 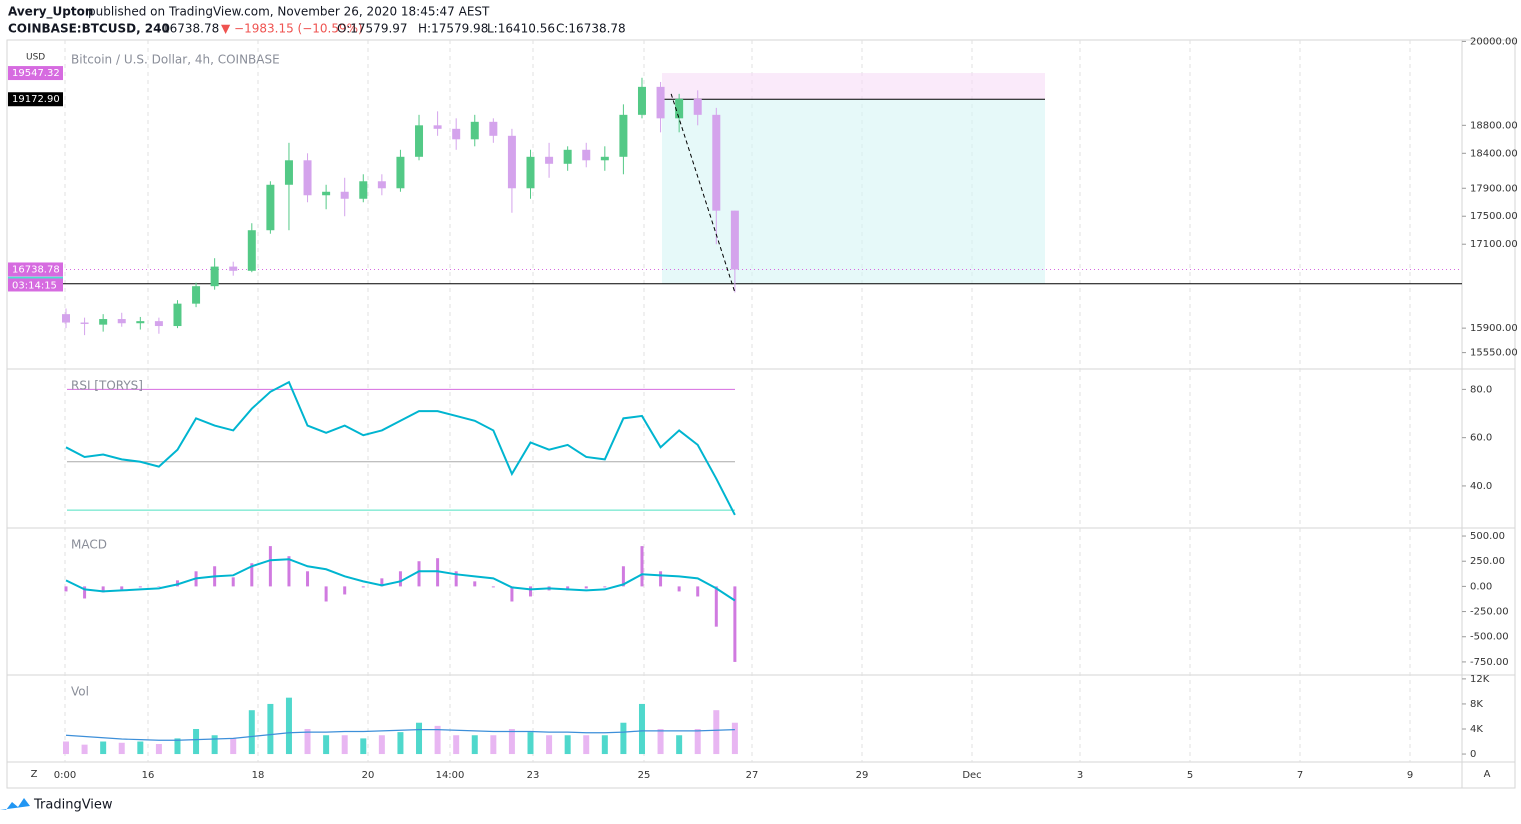 What do you see at coordinates (175, 60) in the screenshot?
I see `chart-title: Bitcoin / U.S. Dollar, 4h, COINBASE` at bounding box center [175, 60].